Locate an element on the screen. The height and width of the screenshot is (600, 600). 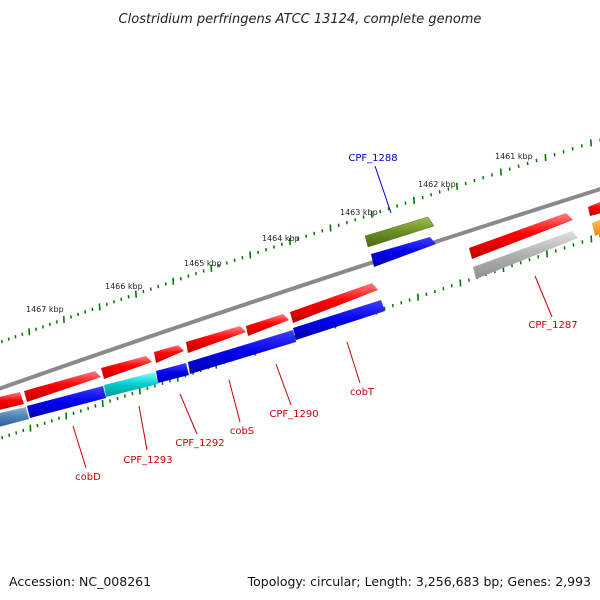
gene-left-edge-feature is located at coordinates (12, 401).